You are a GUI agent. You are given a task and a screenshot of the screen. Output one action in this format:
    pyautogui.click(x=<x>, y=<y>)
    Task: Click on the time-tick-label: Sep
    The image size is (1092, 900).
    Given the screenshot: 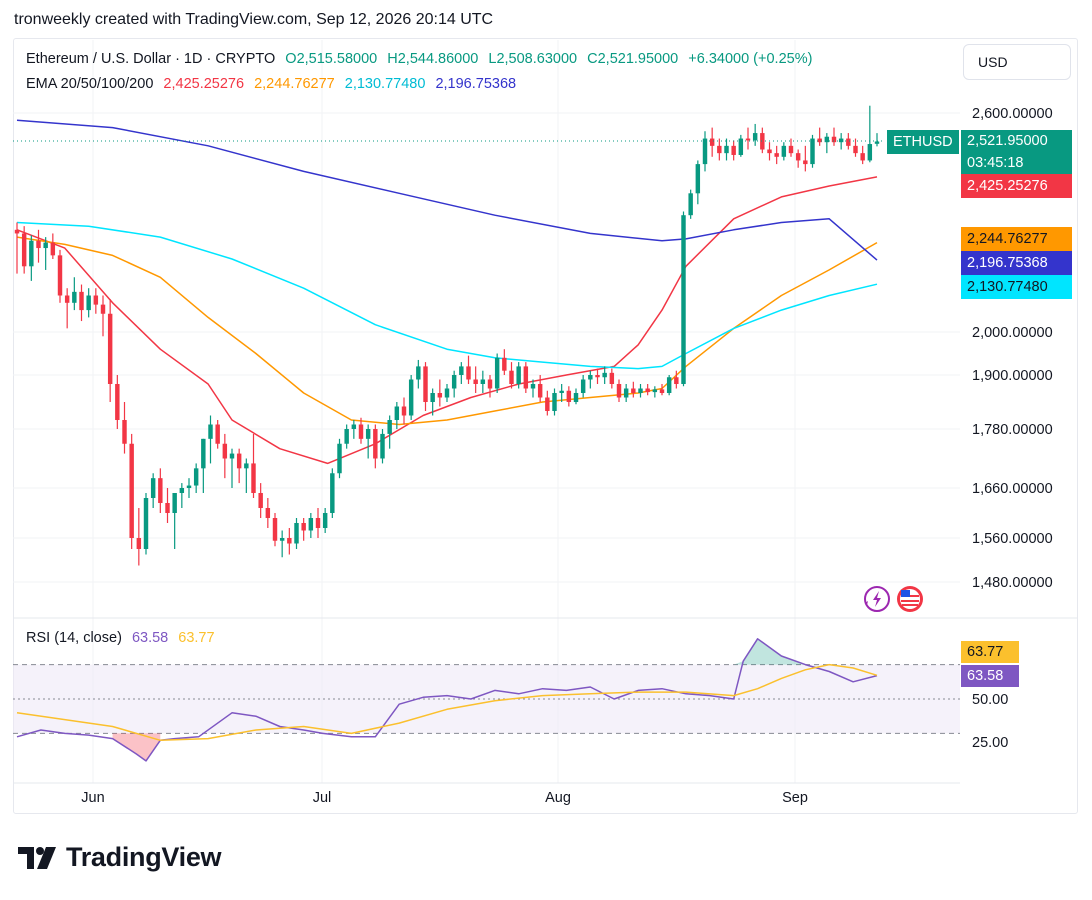 What is the action you would take?
    pyautogui.click(x=795, y=798)
    